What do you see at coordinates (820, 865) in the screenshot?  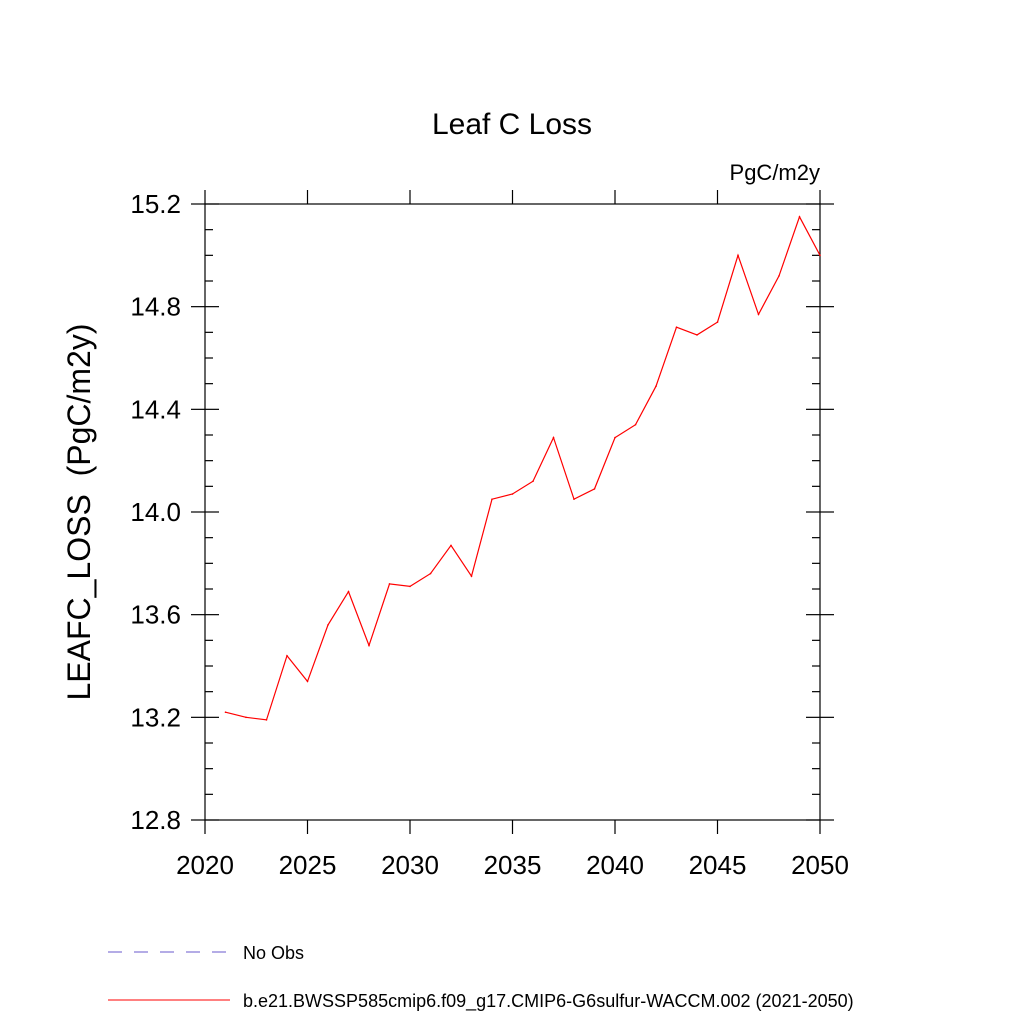 I see `x-tick-label: 2050` at bounding box center [820, 865].